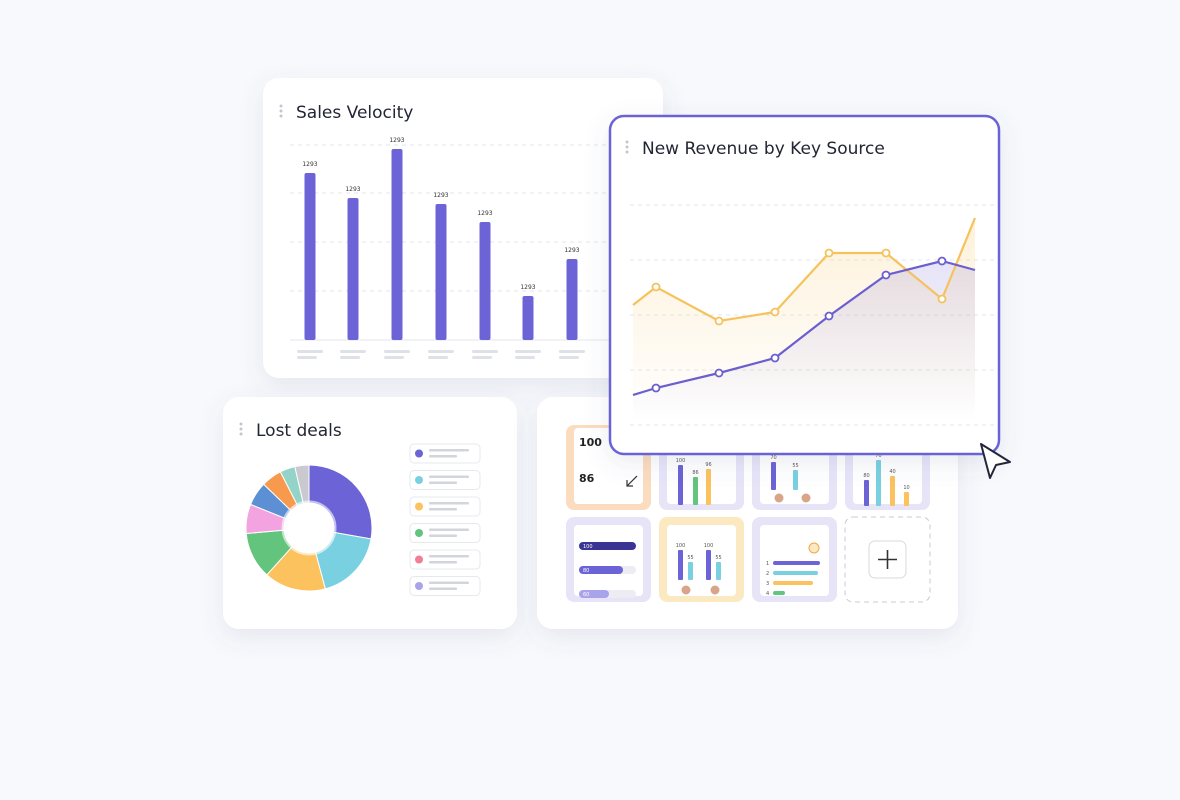 This screenshot has width=1180, height=800. Describe the element at coordinates (887, 559) in the screenshot. I see `plus-icon` at that location.